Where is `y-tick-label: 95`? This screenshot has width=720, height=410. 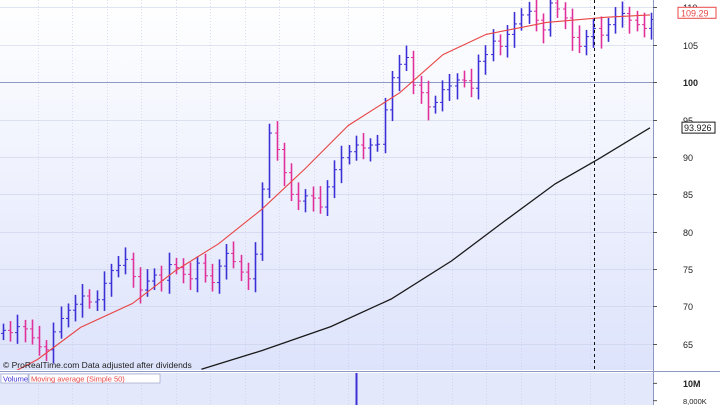
y-tick-label: 95 is located at coordinates (688, 121).